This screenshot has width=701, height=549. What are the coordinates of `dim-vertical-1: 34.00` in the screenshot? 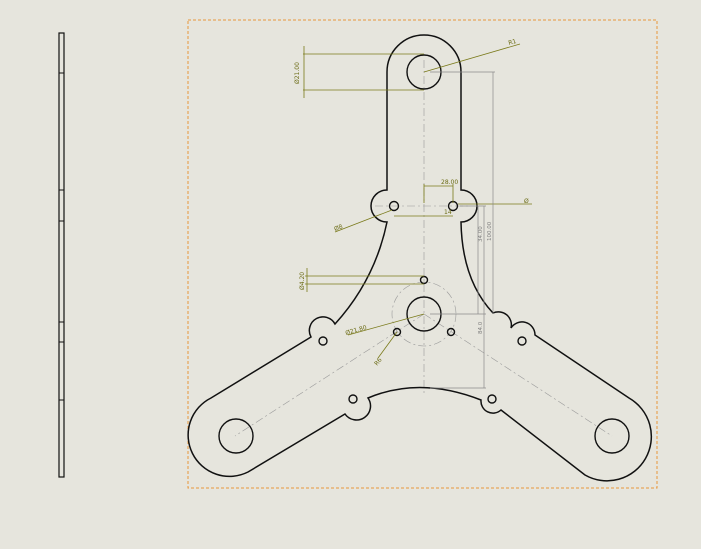 It's located at (481, 234).